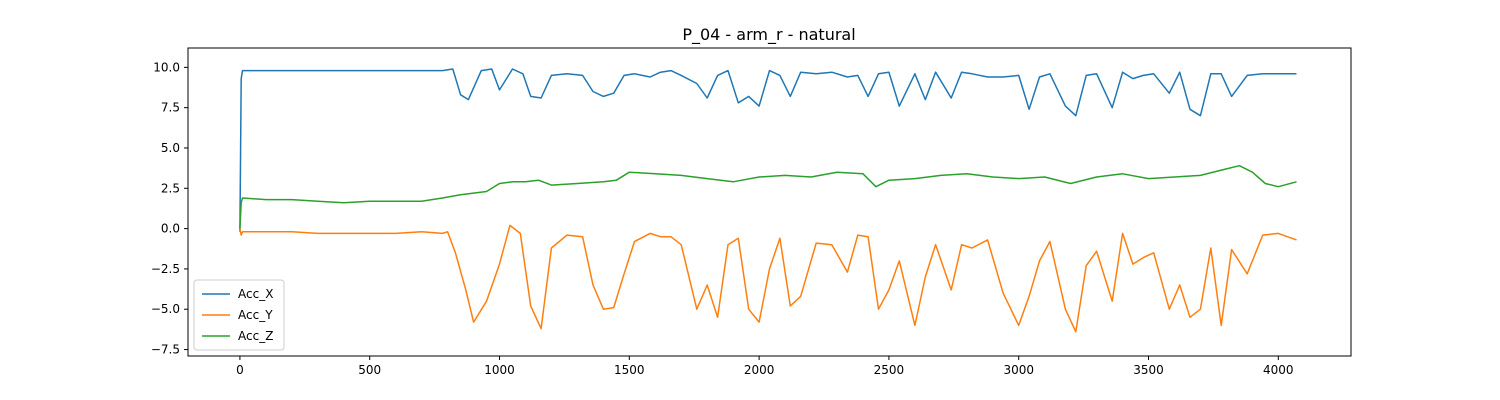 This screenshot has height=400, width=1500. What do you see at coordinates (255, 336) in the screenshot?
I see `legend-label: Acc_Z` at bounding box center [255, 336].